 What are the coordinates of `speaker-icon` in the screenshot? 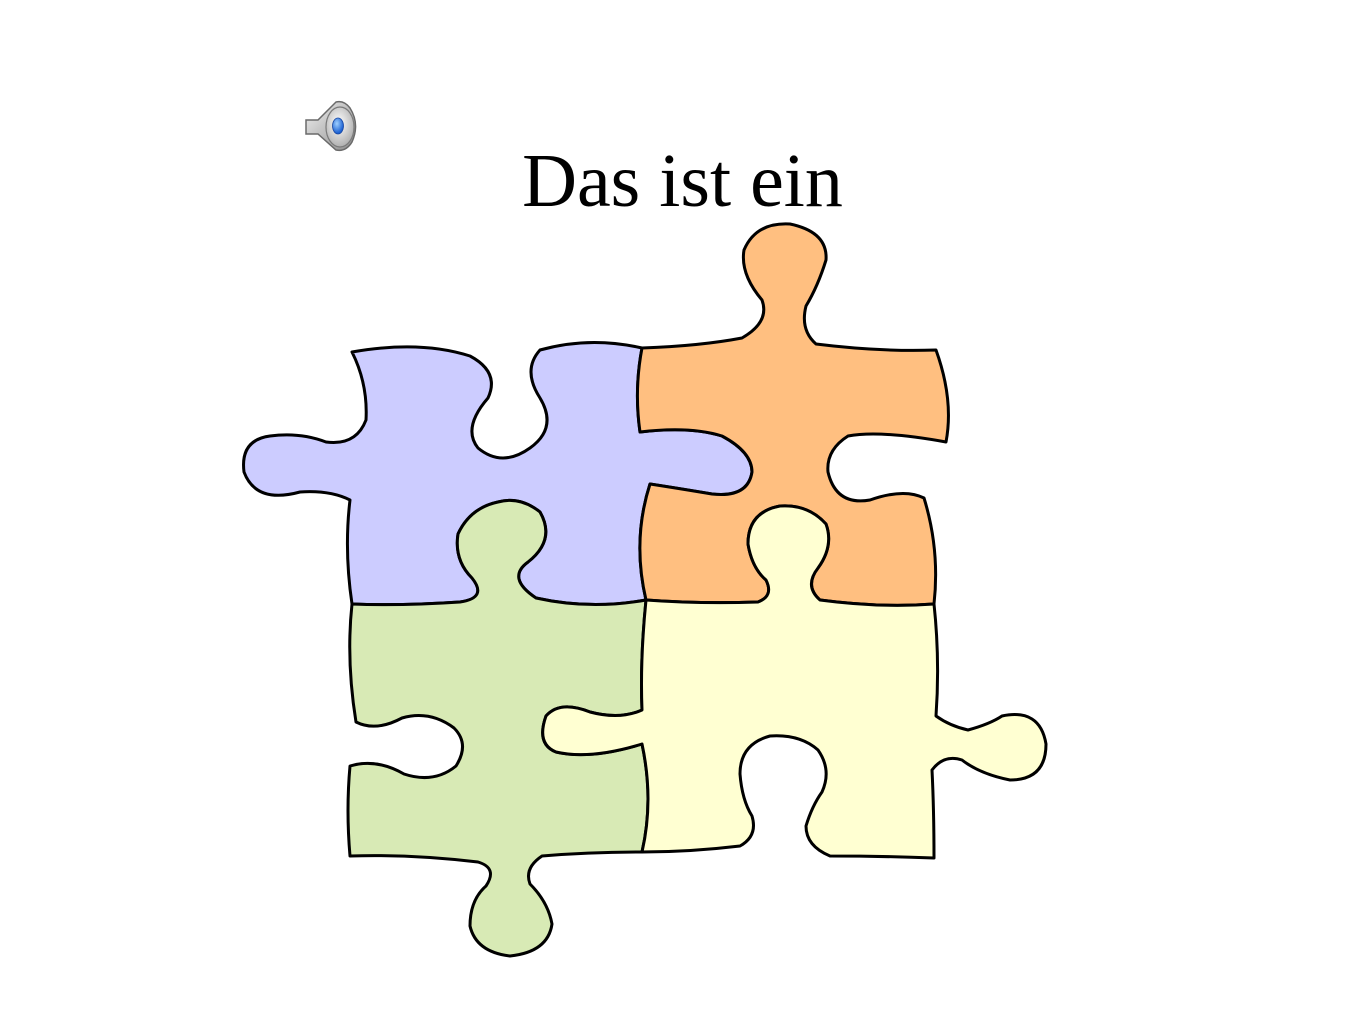 It's located at (332, 126).